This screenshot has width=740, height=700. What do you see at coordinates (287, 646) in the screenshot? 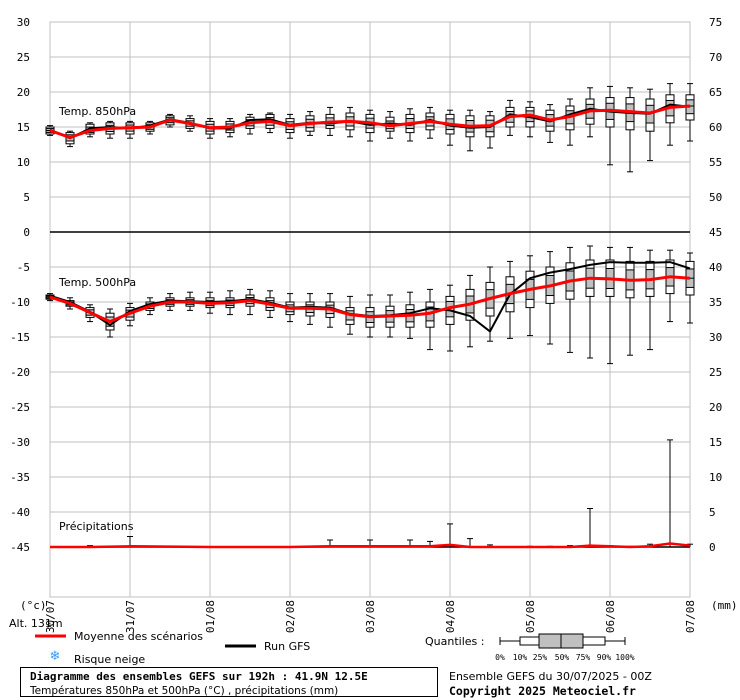
I see `legend-gfs-label: Run GFS` at bounding box center [287, 646].